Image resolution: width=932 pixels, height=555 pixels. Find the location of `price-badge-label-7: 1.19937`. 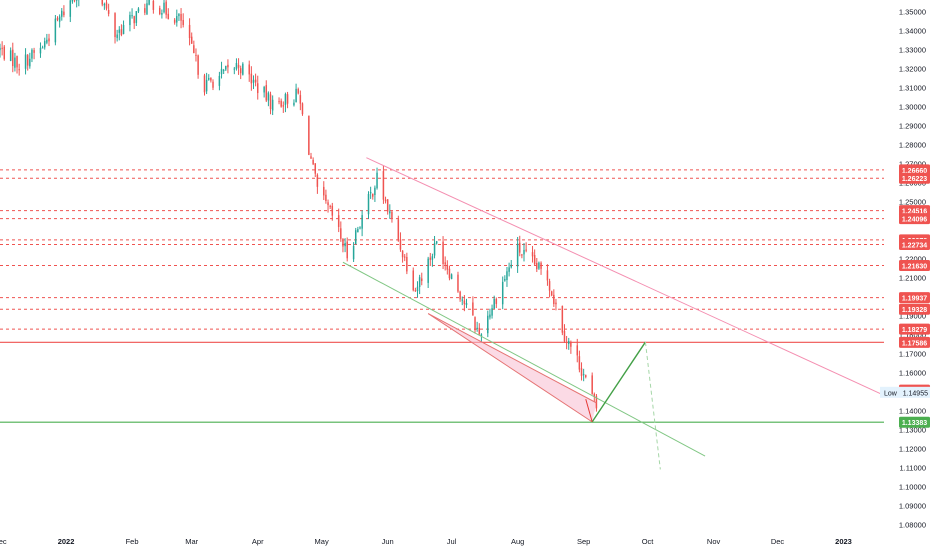

price-badge-label-7: 1.19937 is located at coordinates (914, 299).